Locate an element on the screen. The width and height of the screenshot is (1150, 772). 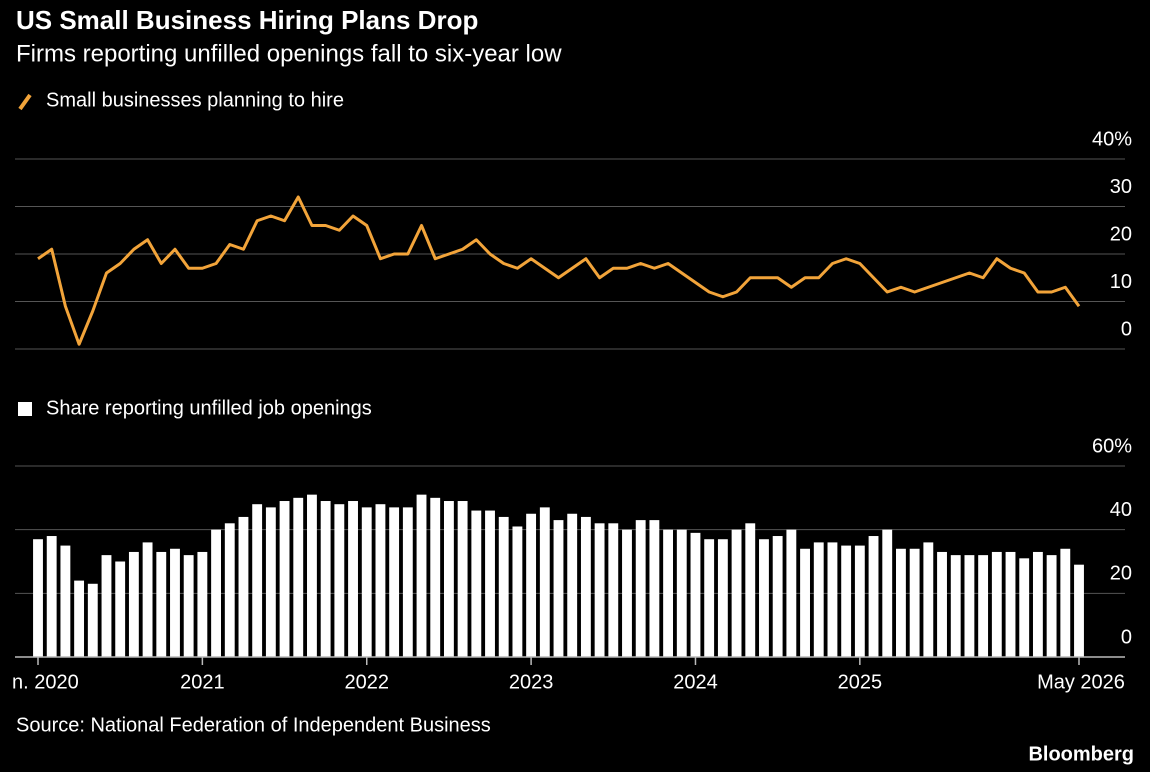
x-tick-label: n. 2020 is located at coordinates (45, 682).